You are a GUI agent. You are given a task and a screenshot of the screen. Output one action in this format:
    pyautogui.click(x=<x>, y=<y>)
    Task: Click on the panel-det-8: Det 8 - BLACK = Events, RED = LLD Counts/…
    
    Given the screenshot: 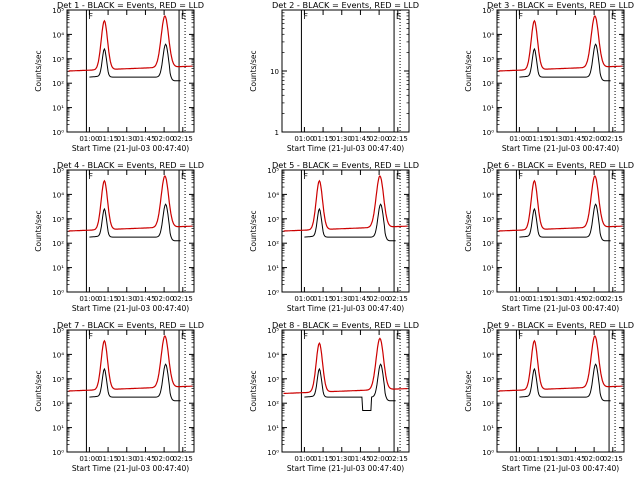 What is the action you would take?
    pyautogui.click(x=334, y=396)
    